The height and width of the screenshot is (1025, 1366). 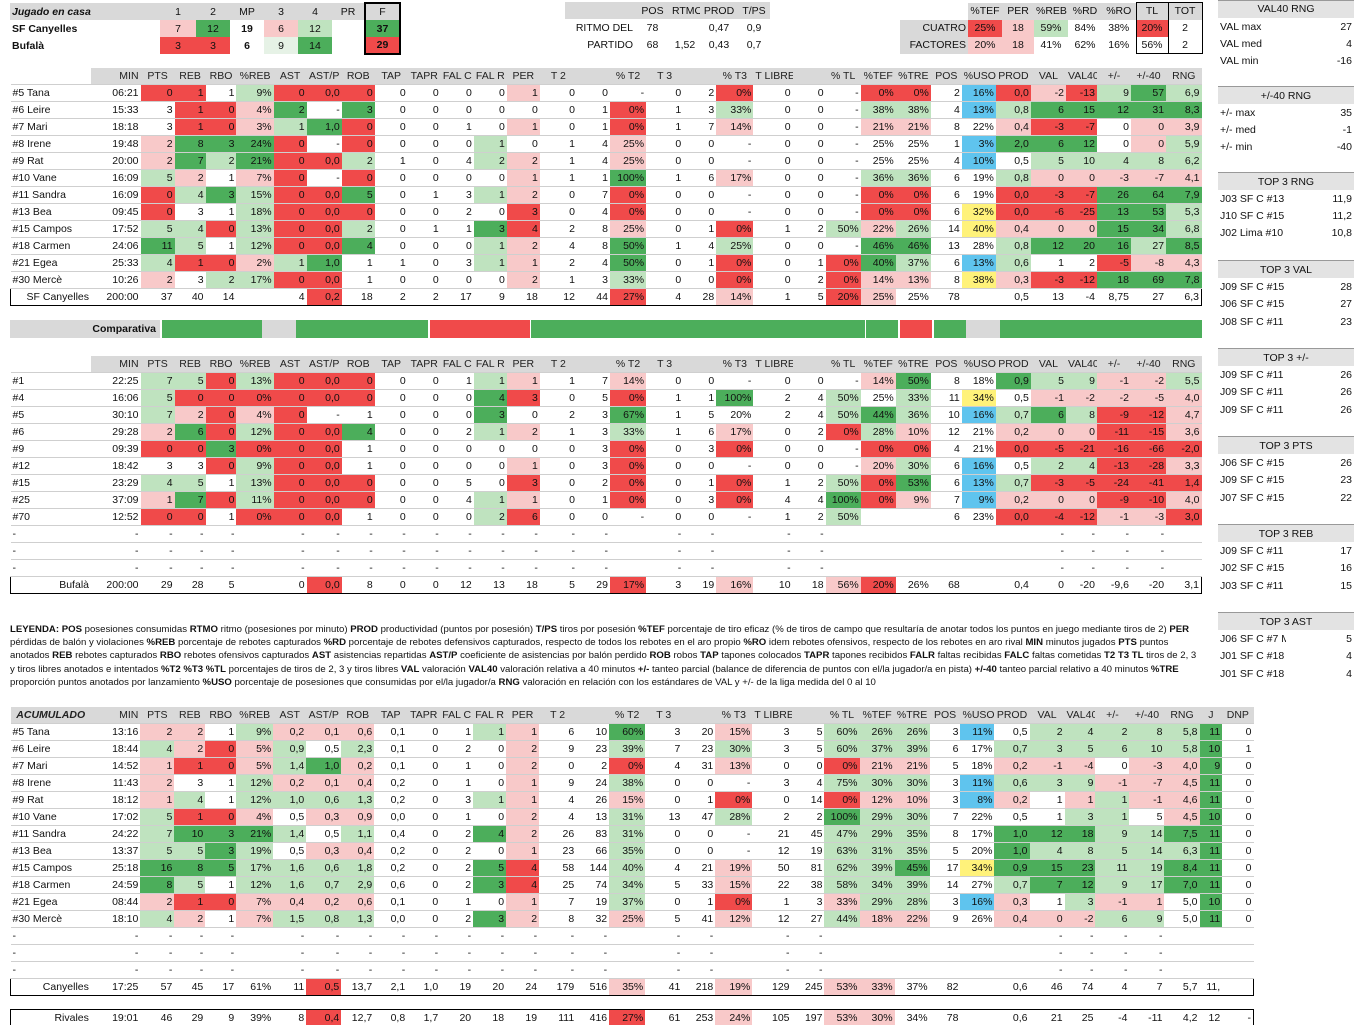 I want to click on player-name: #30 Mercè, so click(x=50, y=919).